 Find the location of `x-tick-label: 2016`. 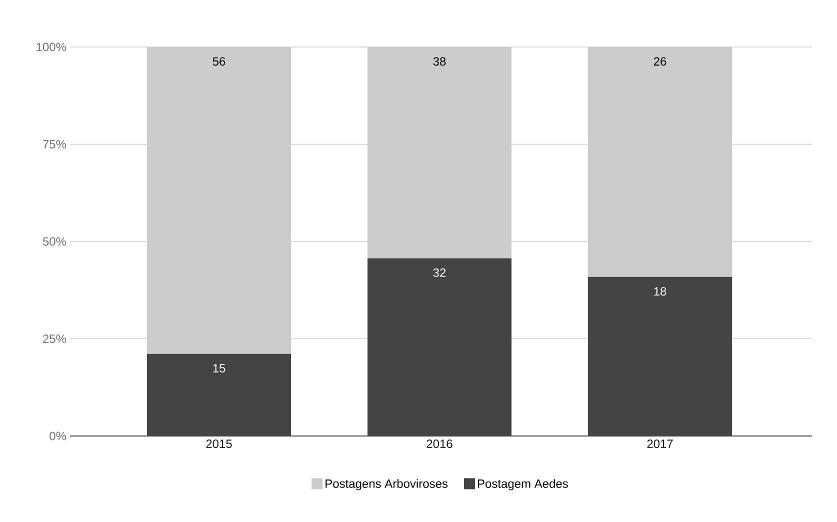

x-tick-label: 2016 is located at coordinates (439, 444).